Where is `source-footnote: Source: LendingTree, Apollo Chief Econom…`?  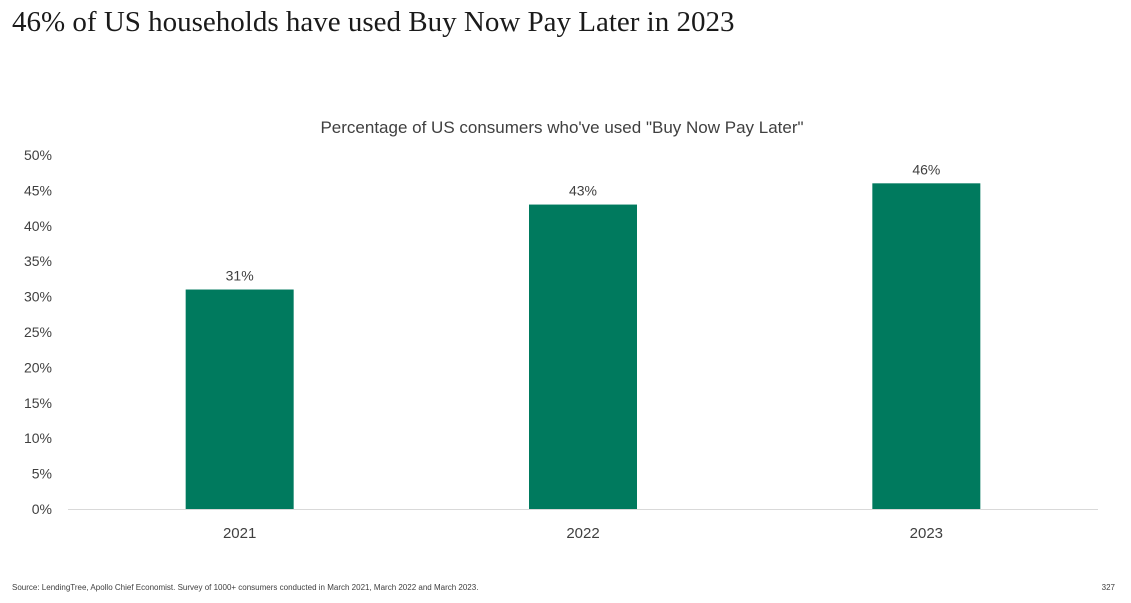
source-footnote: Source: LendingTree, Apollo Chief Econom… is located at coordinates (245, 587).